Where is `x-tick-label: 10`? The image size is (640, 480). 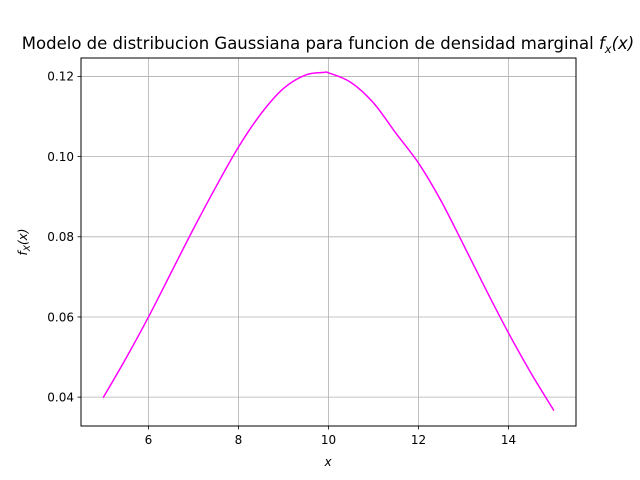
x-tick-label: 10 is located at coordinates (328, 440).